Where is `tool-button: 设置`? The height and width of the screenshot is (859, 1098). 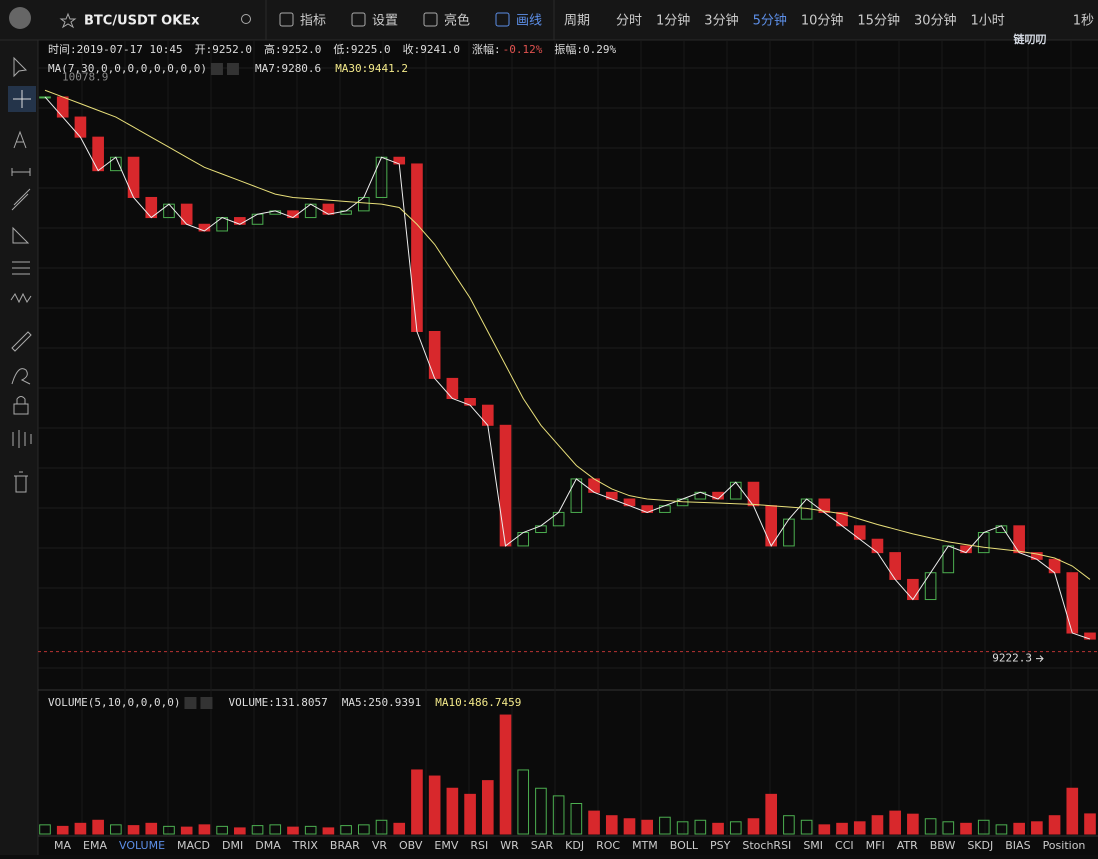
tool-button: 设置 is located at coordinates (385, 21).